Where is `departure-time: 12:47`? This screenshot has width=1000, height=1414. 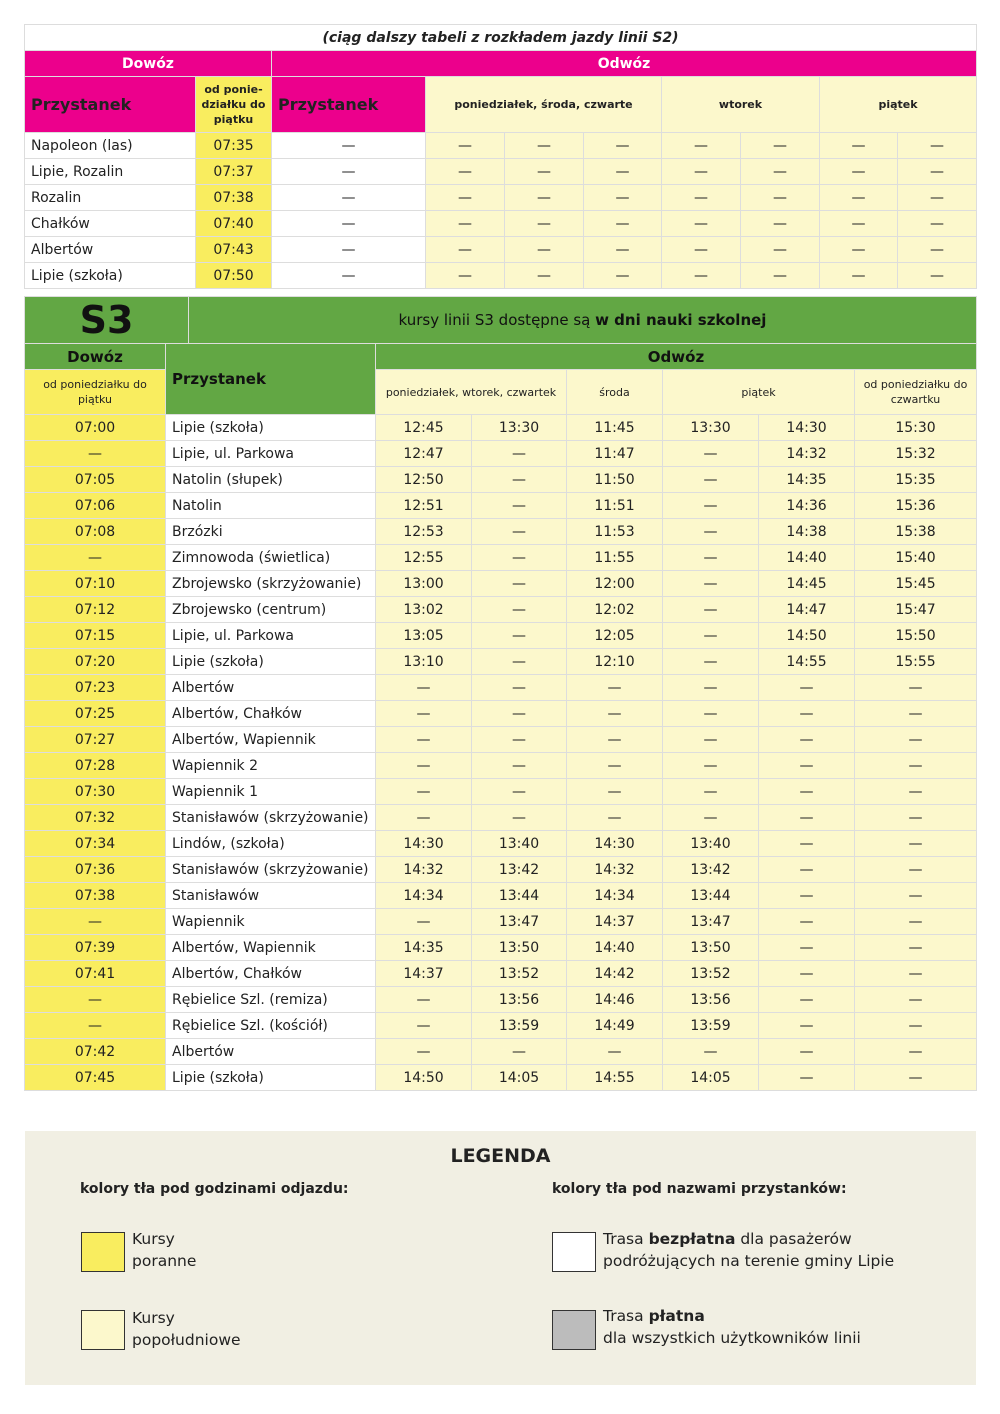
departure-time: 12:47 is located at coordinates (423, 453).